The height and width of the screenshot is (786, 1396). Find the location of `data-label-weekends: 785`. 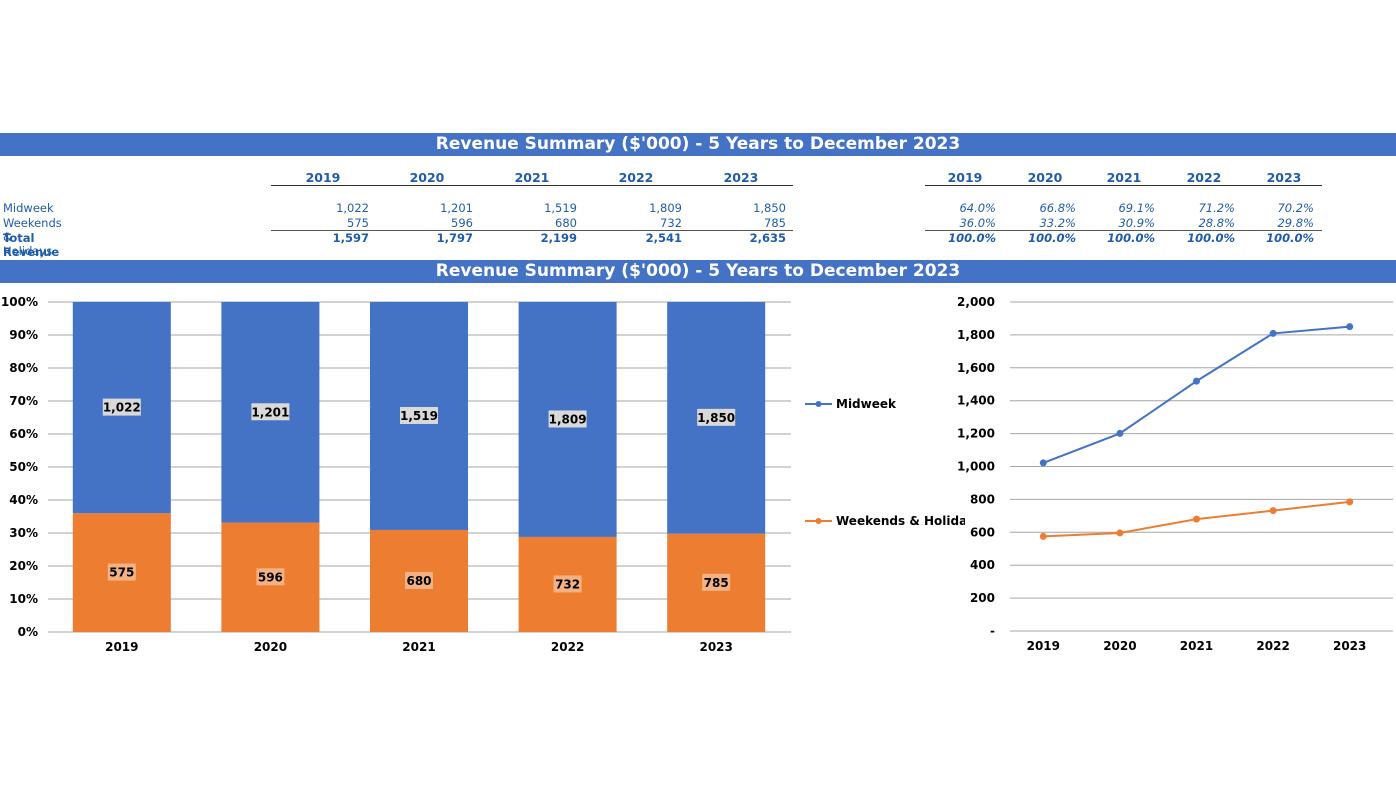

data-label-weekends: 785 is located at coordinates (716, 583).